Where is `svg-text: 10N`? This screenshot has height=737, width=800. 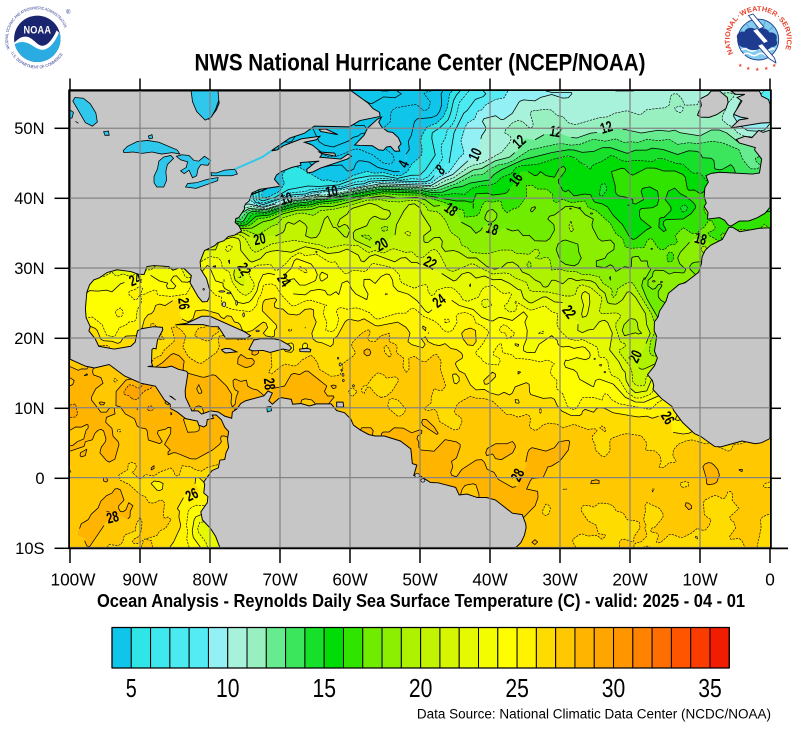 svg-text: 10N is located at coordinates (29, 409).